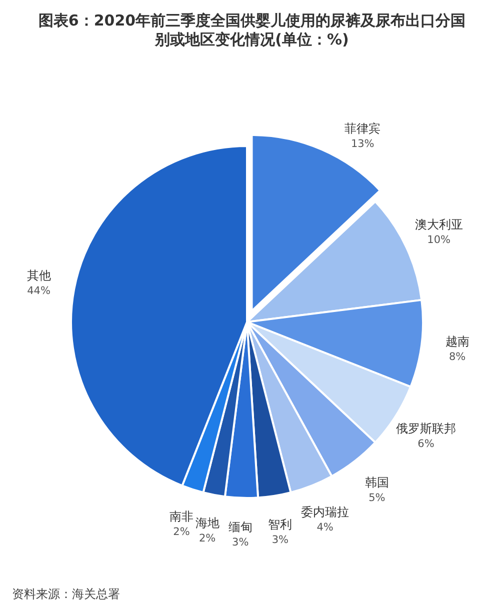 The image size is (504, 614). What do you see at coordinates (181, 517) in the screenshot?
I see `slice-label: 南非` at bounding box center [181, 517].